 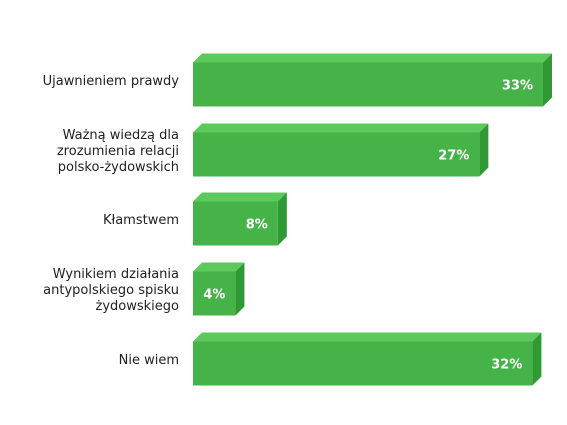 I want to click on bar-value-label: 27%, so click(x=453, y=156).